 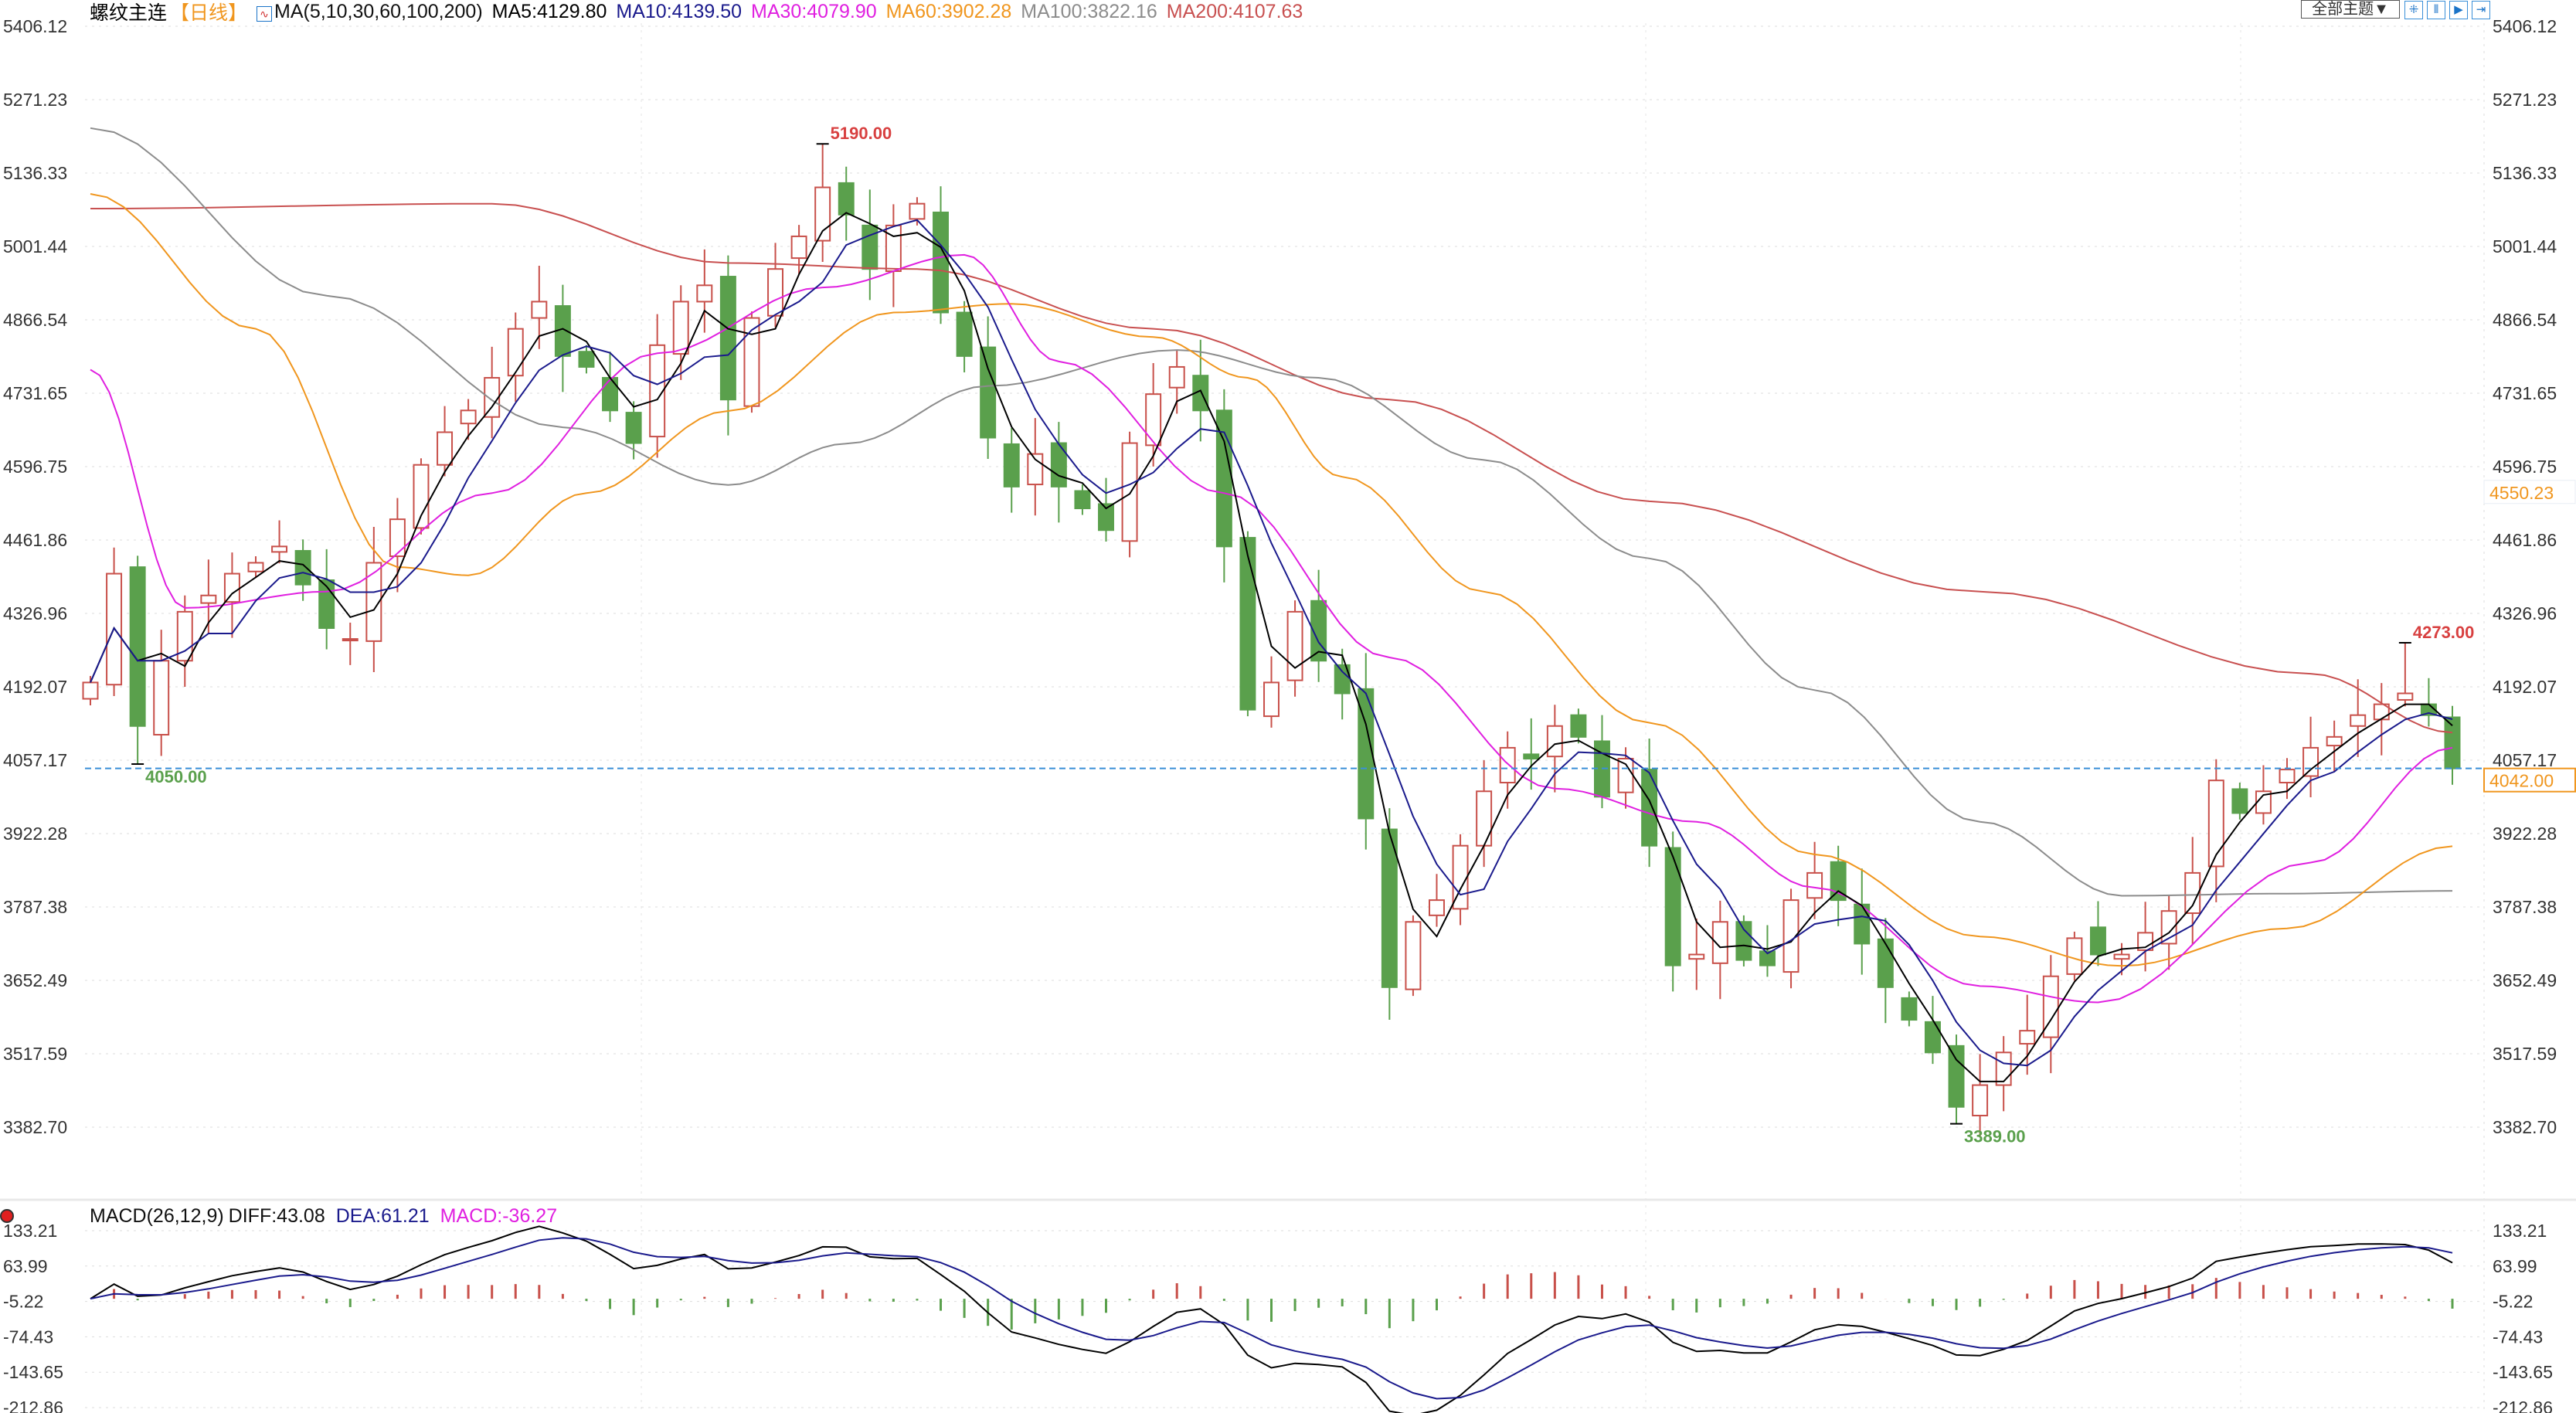 What do you see at coordinates (35, 760) in the screenshot?
I see `y-tick-label-left: 4057.17` at bounding box center [35, 760].